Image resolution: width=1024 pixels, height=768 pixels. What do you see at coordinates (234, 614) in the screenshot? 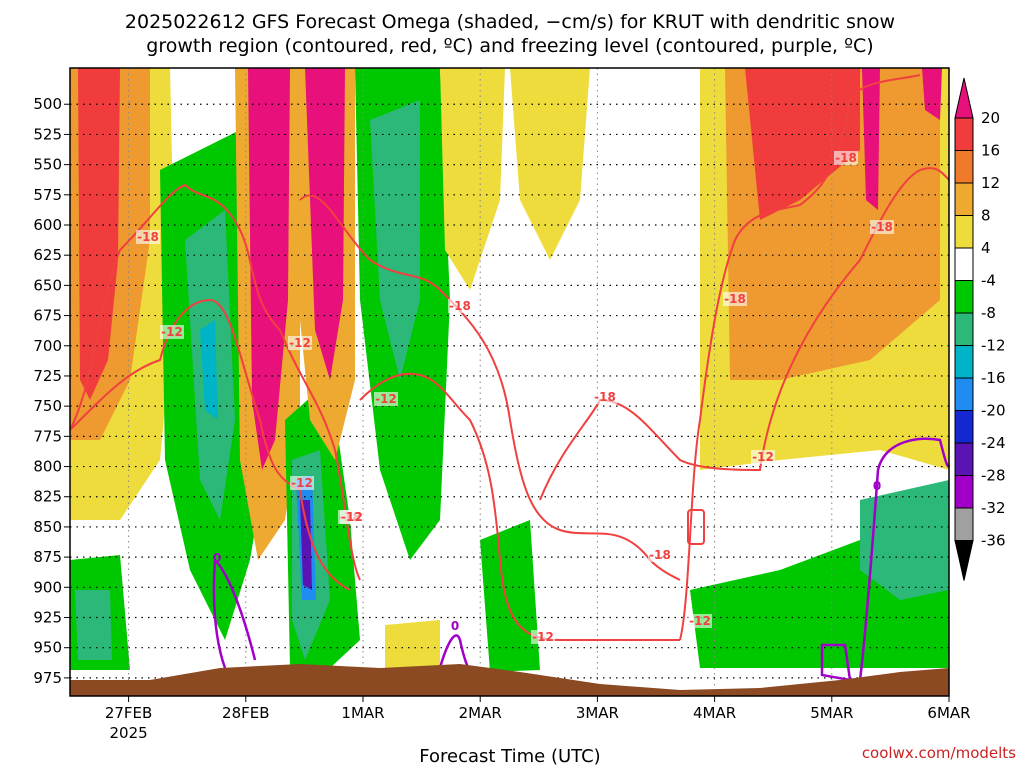
I see `freezing-contour-left` at bounding box center [234, 614].